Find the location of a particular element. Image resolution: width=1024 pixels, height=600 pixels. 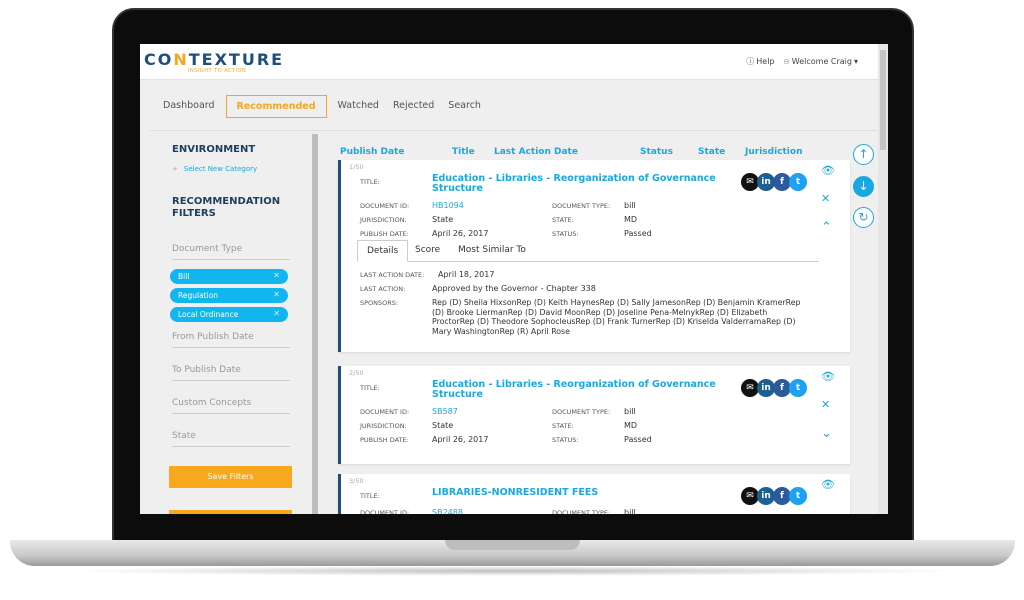

logo-tagline: INSIGHT TO ACTION is located at coordinates (217, 71).